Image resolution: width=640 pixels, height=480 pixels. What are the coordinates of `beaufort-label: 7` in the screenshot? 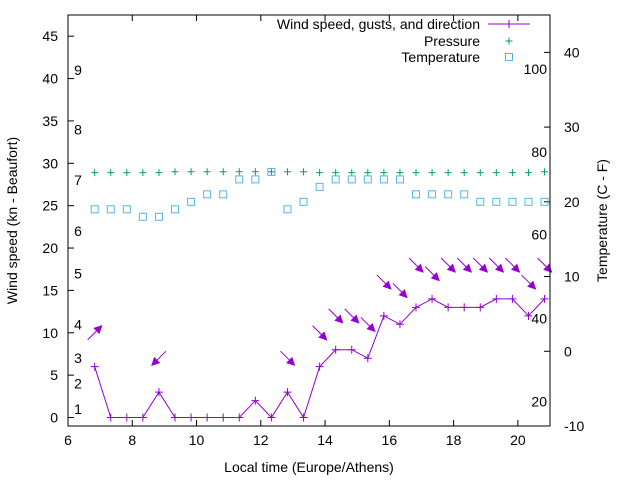 It's located at (78, 180).